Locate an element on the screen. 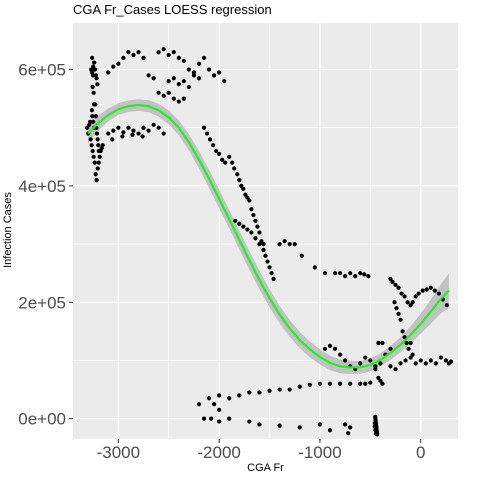 The image size is (480, 480). x-tick-label: -3000 is located at coordinates (118, 452).